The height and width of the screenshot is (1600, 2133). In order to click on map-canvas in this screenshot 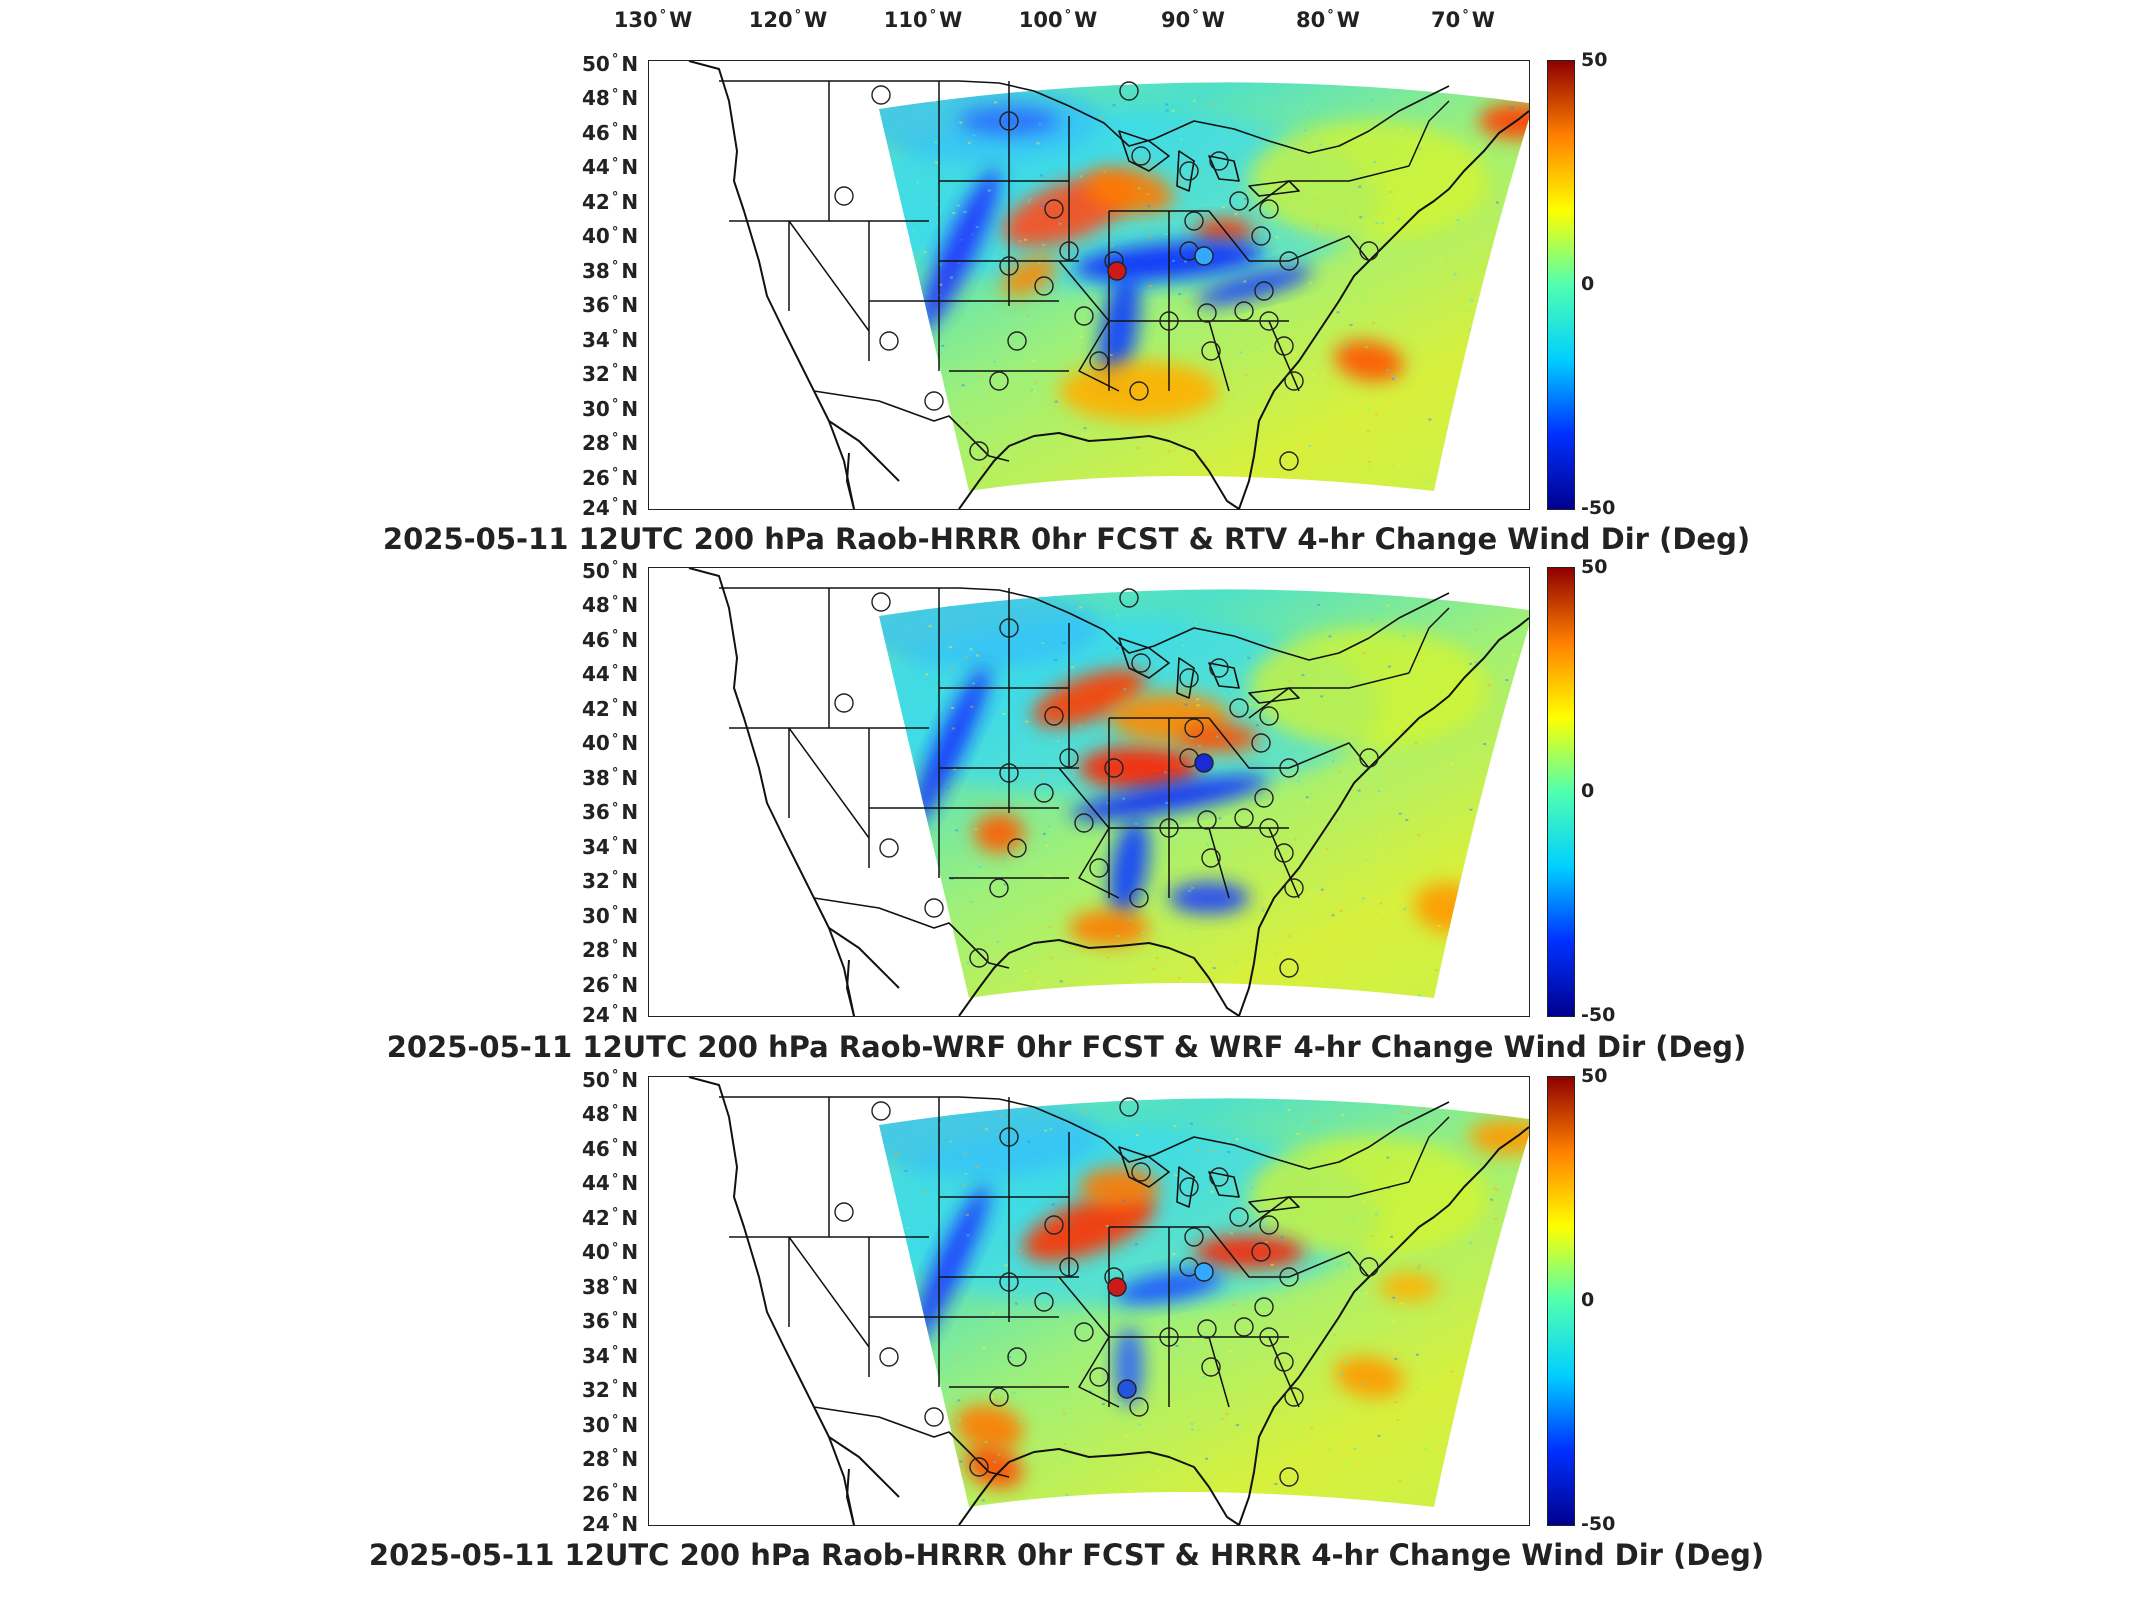, I will do `click(1108, 285)`.